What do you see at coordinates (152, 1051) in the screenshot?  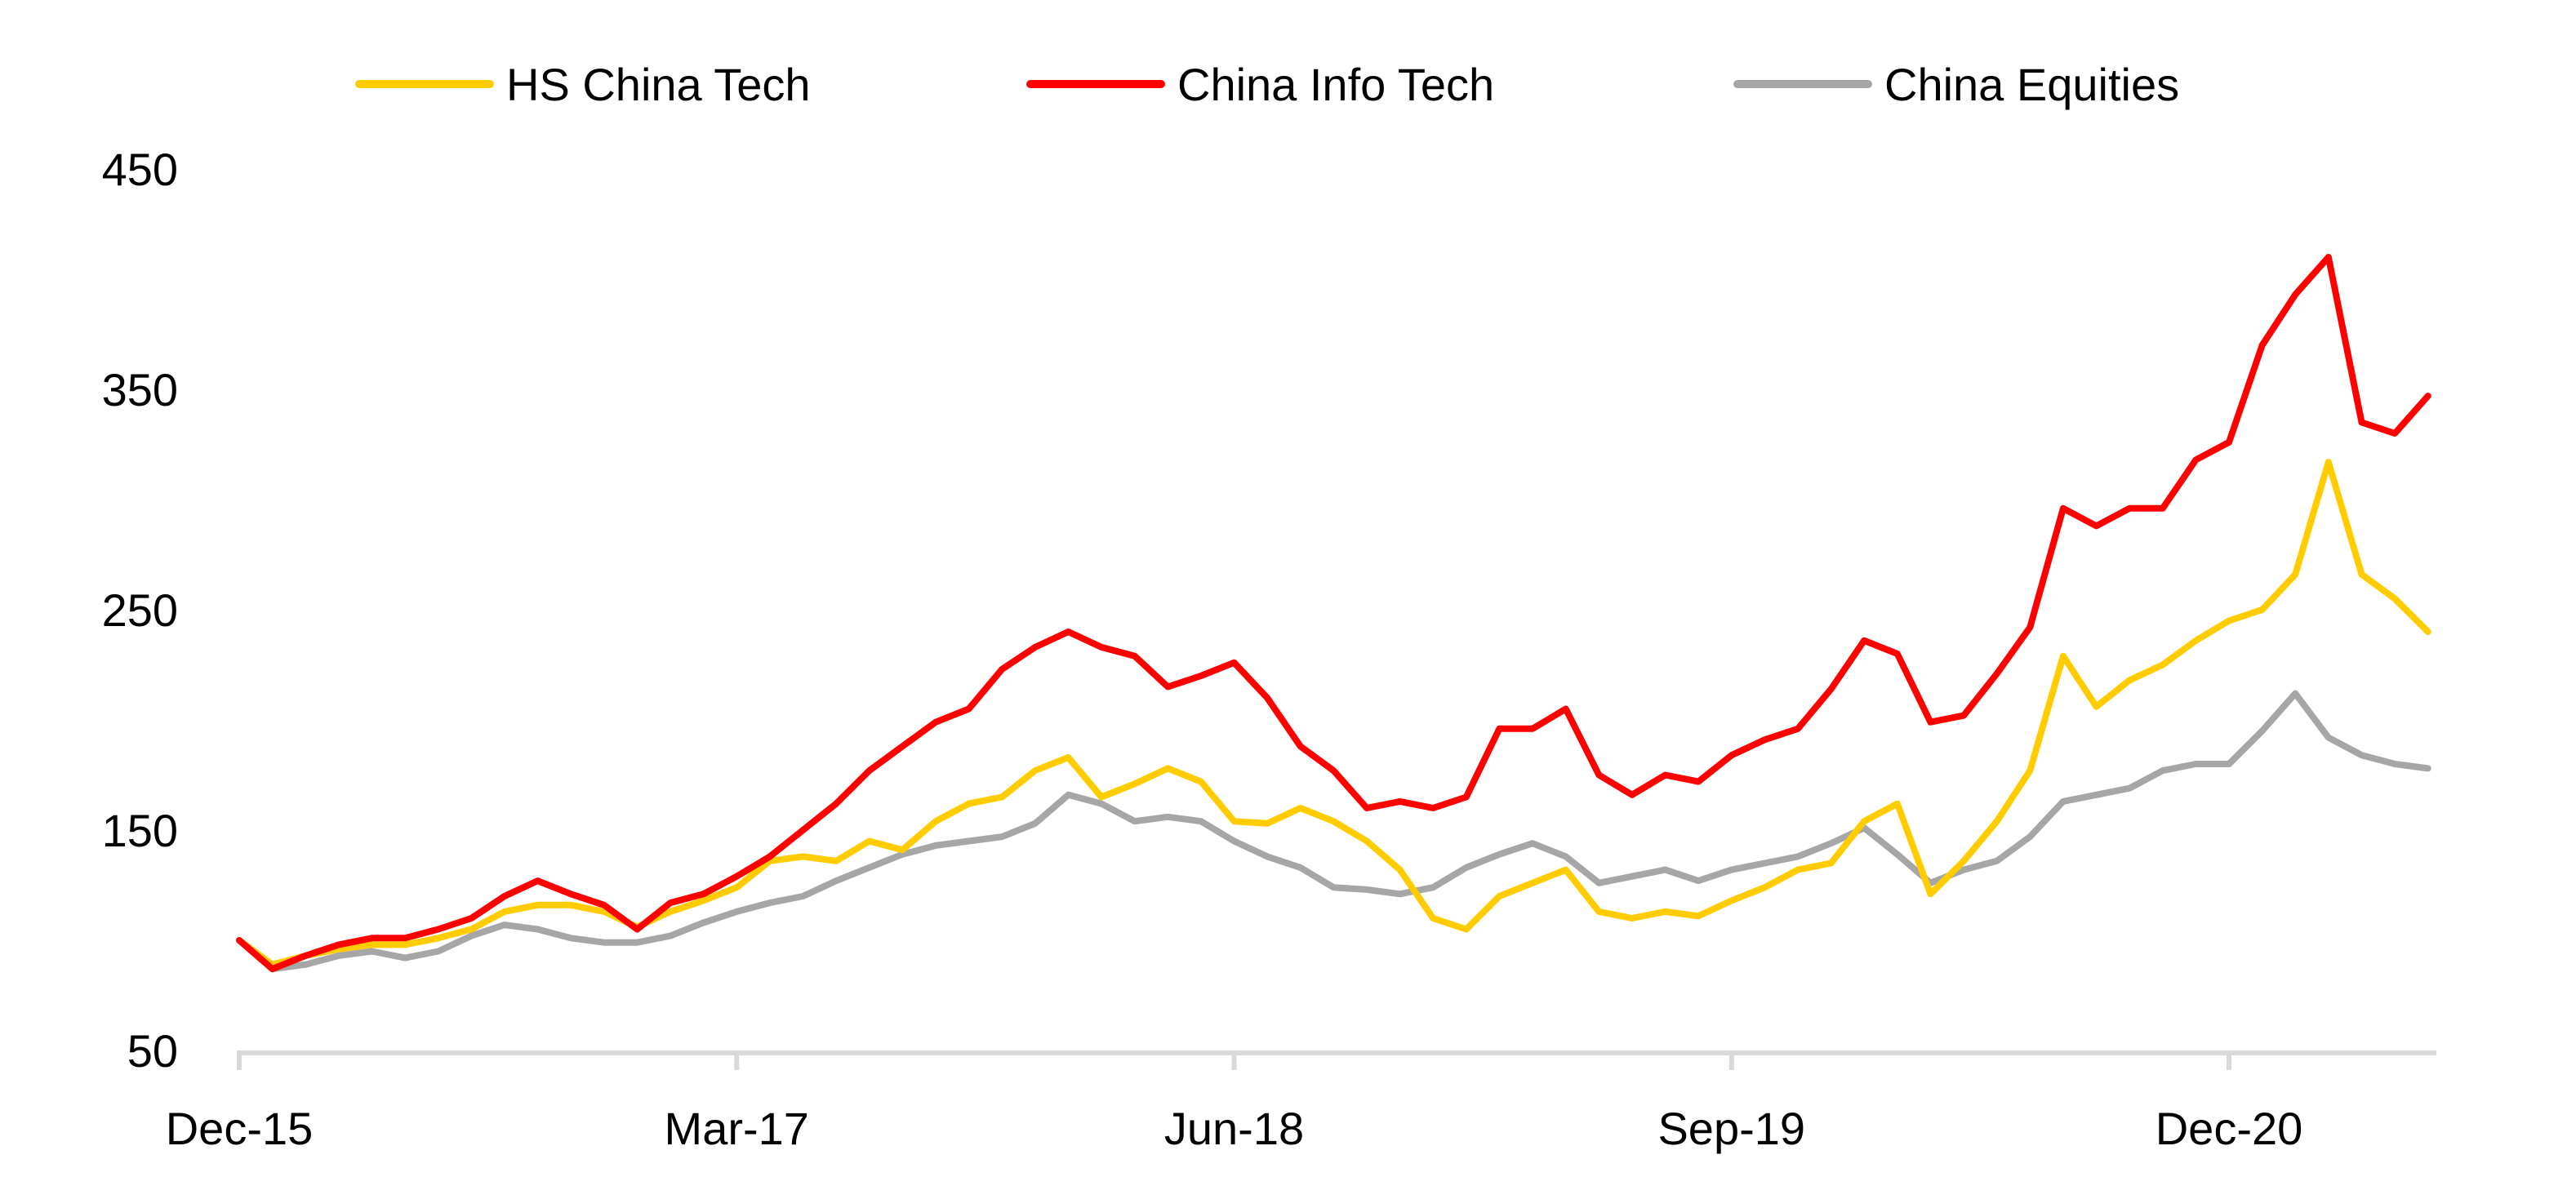 I see `y-tick-label: 50` at bounding box center [152, 1051].